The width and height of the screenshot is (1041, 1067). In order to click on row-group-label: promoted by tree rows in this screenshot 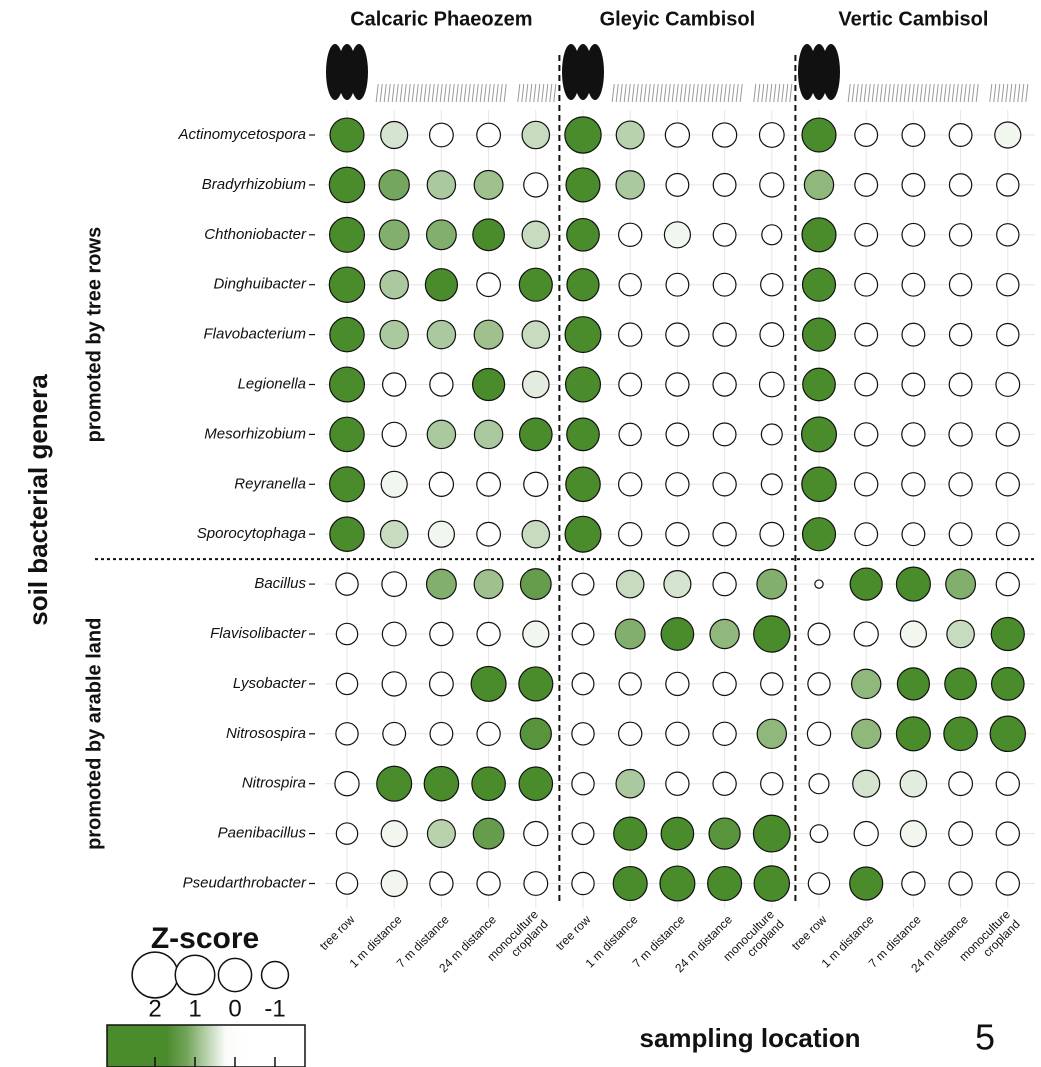, I will do `click(94, 335)`.